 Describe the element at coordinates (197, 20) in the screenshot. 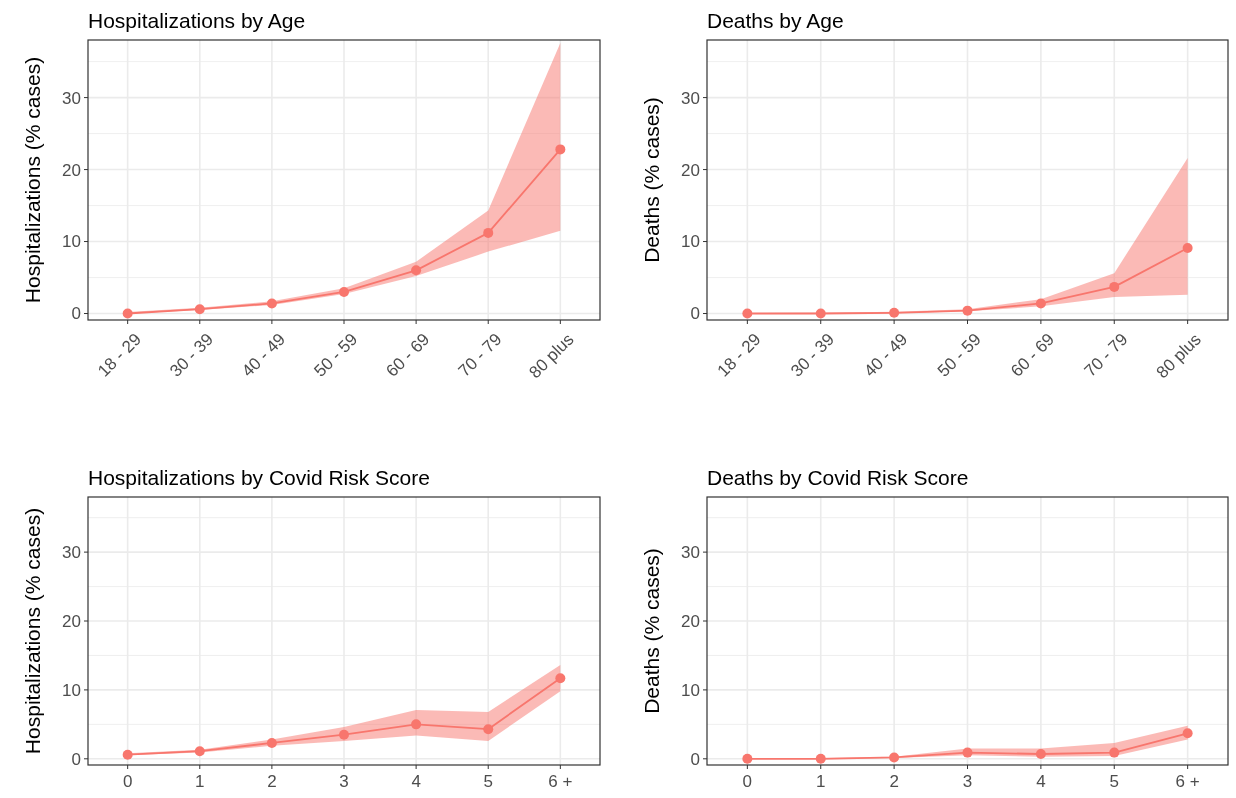

I see `chart-title: Hospitalizations by Age` at that location.